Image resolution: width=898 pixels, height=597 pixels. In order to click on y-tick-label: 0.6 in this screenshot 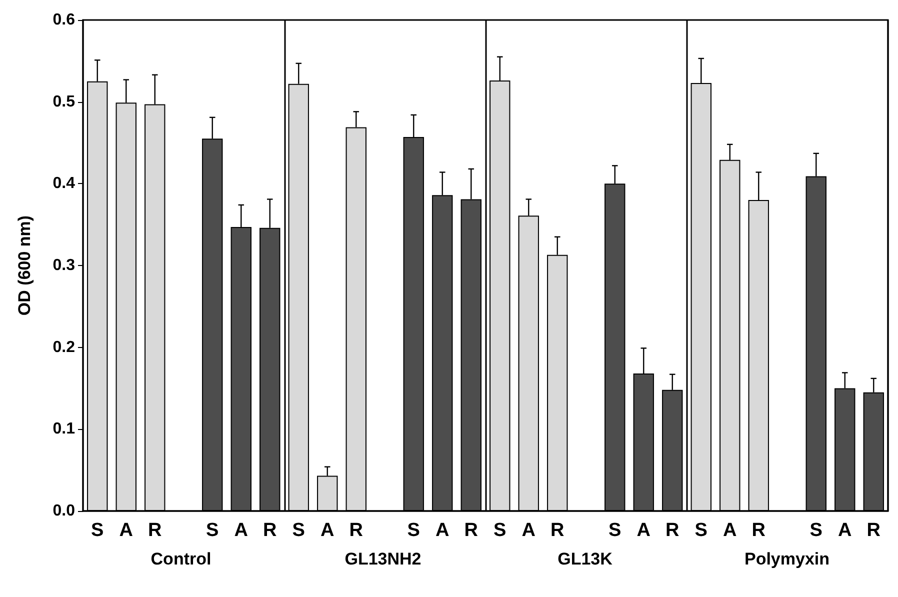, I will do `click(64, 20)`.